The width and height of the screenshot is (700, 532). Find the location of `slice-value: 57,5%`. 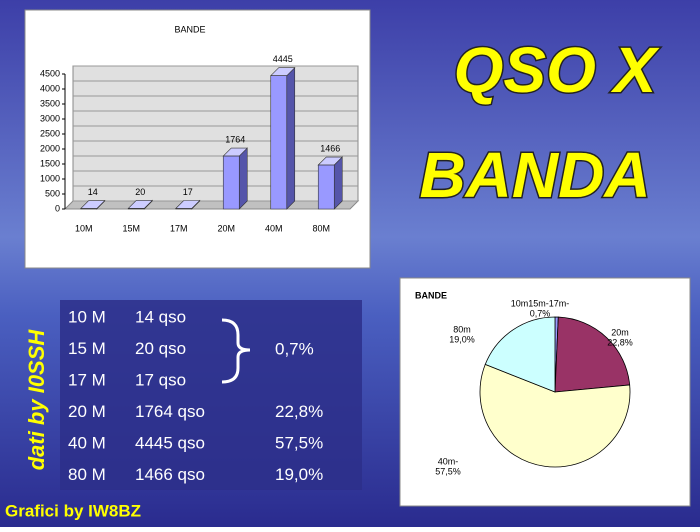

slice-value: 57,5% is located at coordinates (448, 471).